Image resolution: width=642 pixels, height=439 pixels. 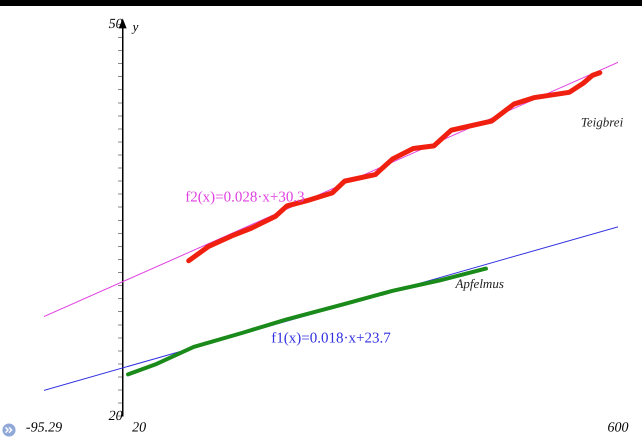 What do you see at coordinates (479, 283) in the screenshot?
I see `series-label: Apfelmus` at bounding box center [479, 283].